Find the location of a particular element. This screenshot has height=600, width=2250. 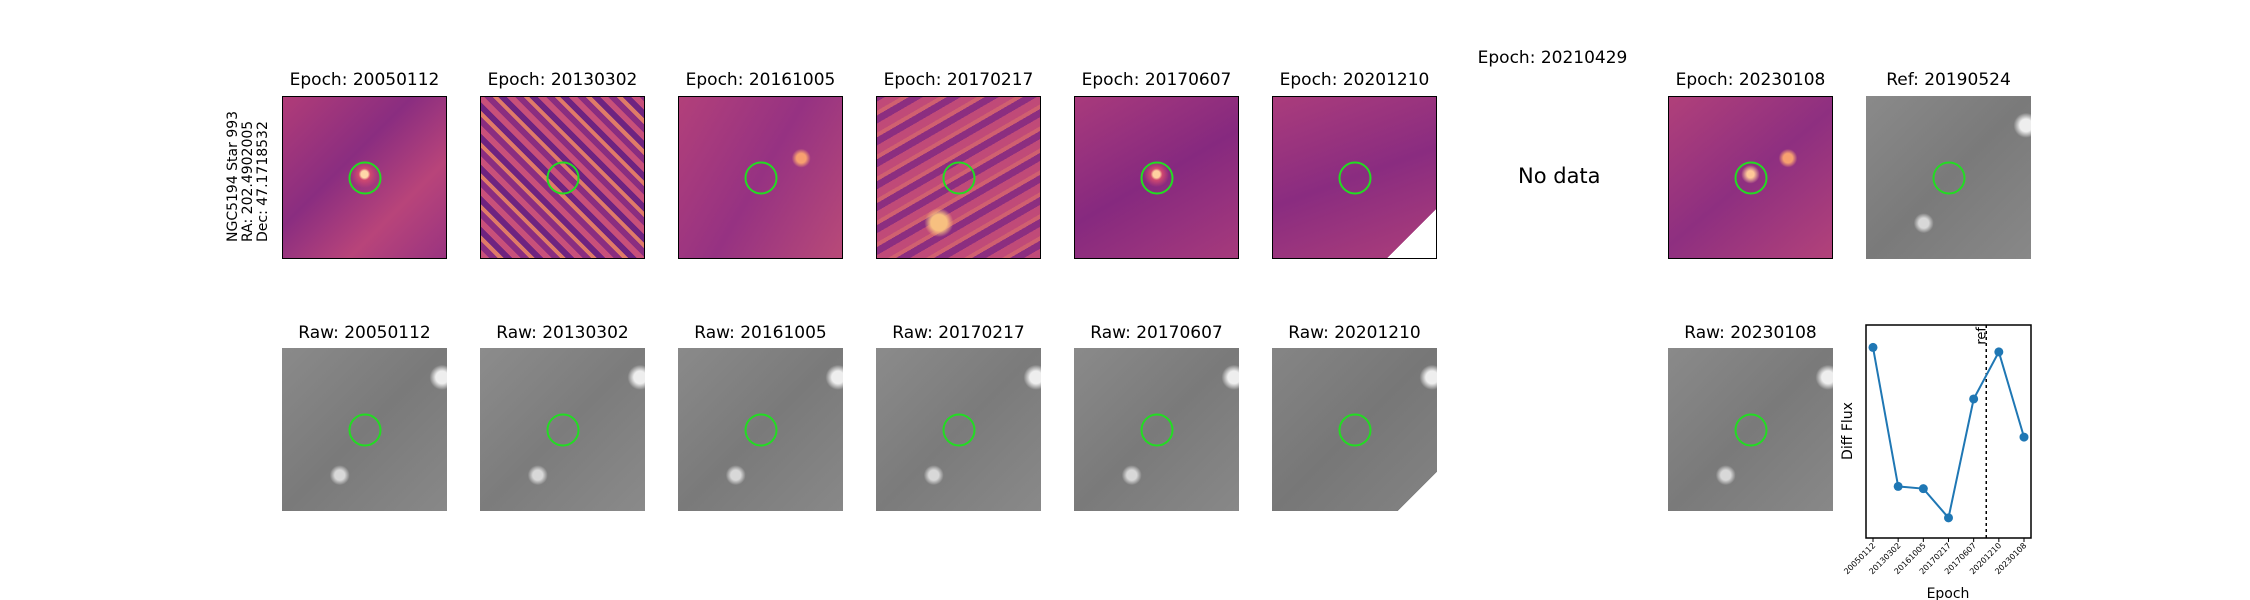

no-data-label: No data is located at coordinates (1559, 176).